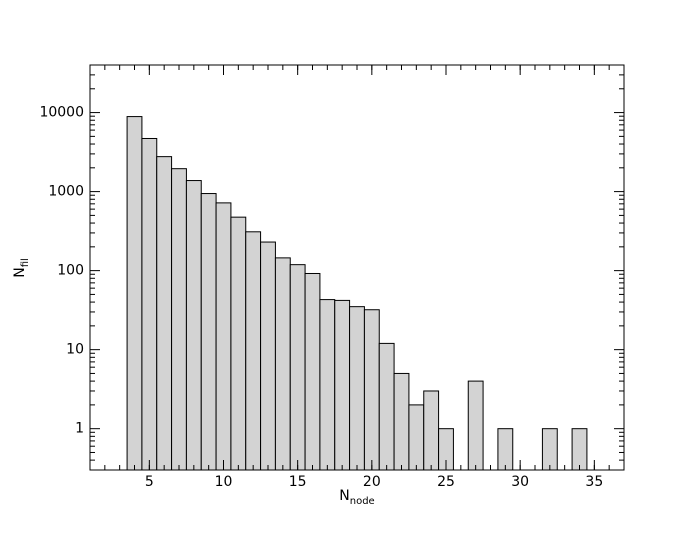  Describe the element at coordinates (61, 113) in the screenshot. I see `y-tick-label: 10000` at that location.